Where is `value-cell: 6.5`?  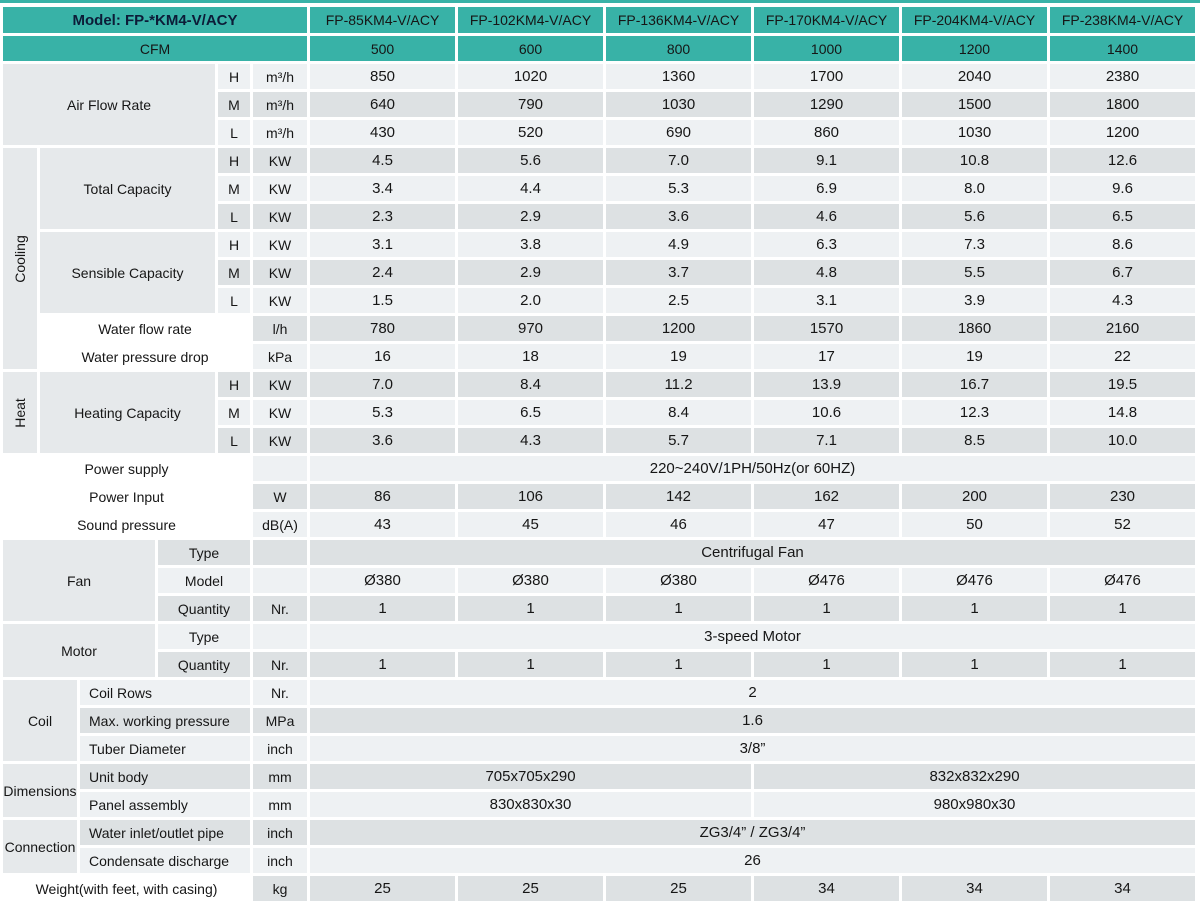 value-cell: 6.5 is located at coordinates (1122, 216).